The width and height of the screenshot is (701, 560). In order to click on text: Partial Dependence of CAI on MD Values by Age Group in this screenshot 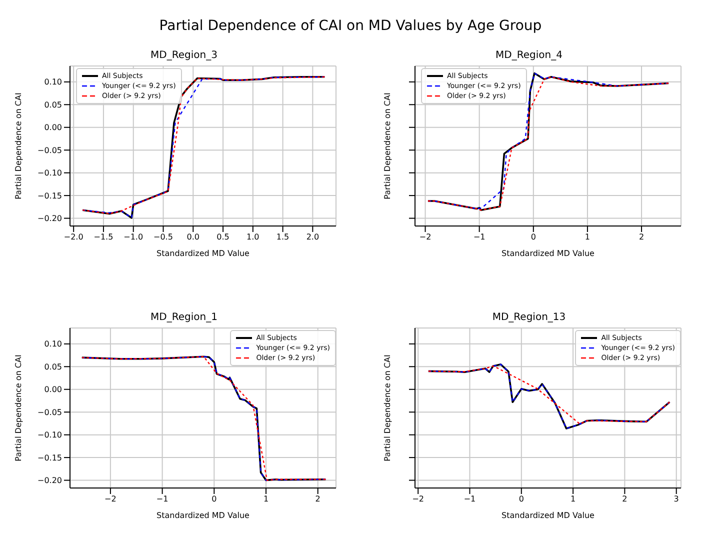, I will do `click(350, 26)`.